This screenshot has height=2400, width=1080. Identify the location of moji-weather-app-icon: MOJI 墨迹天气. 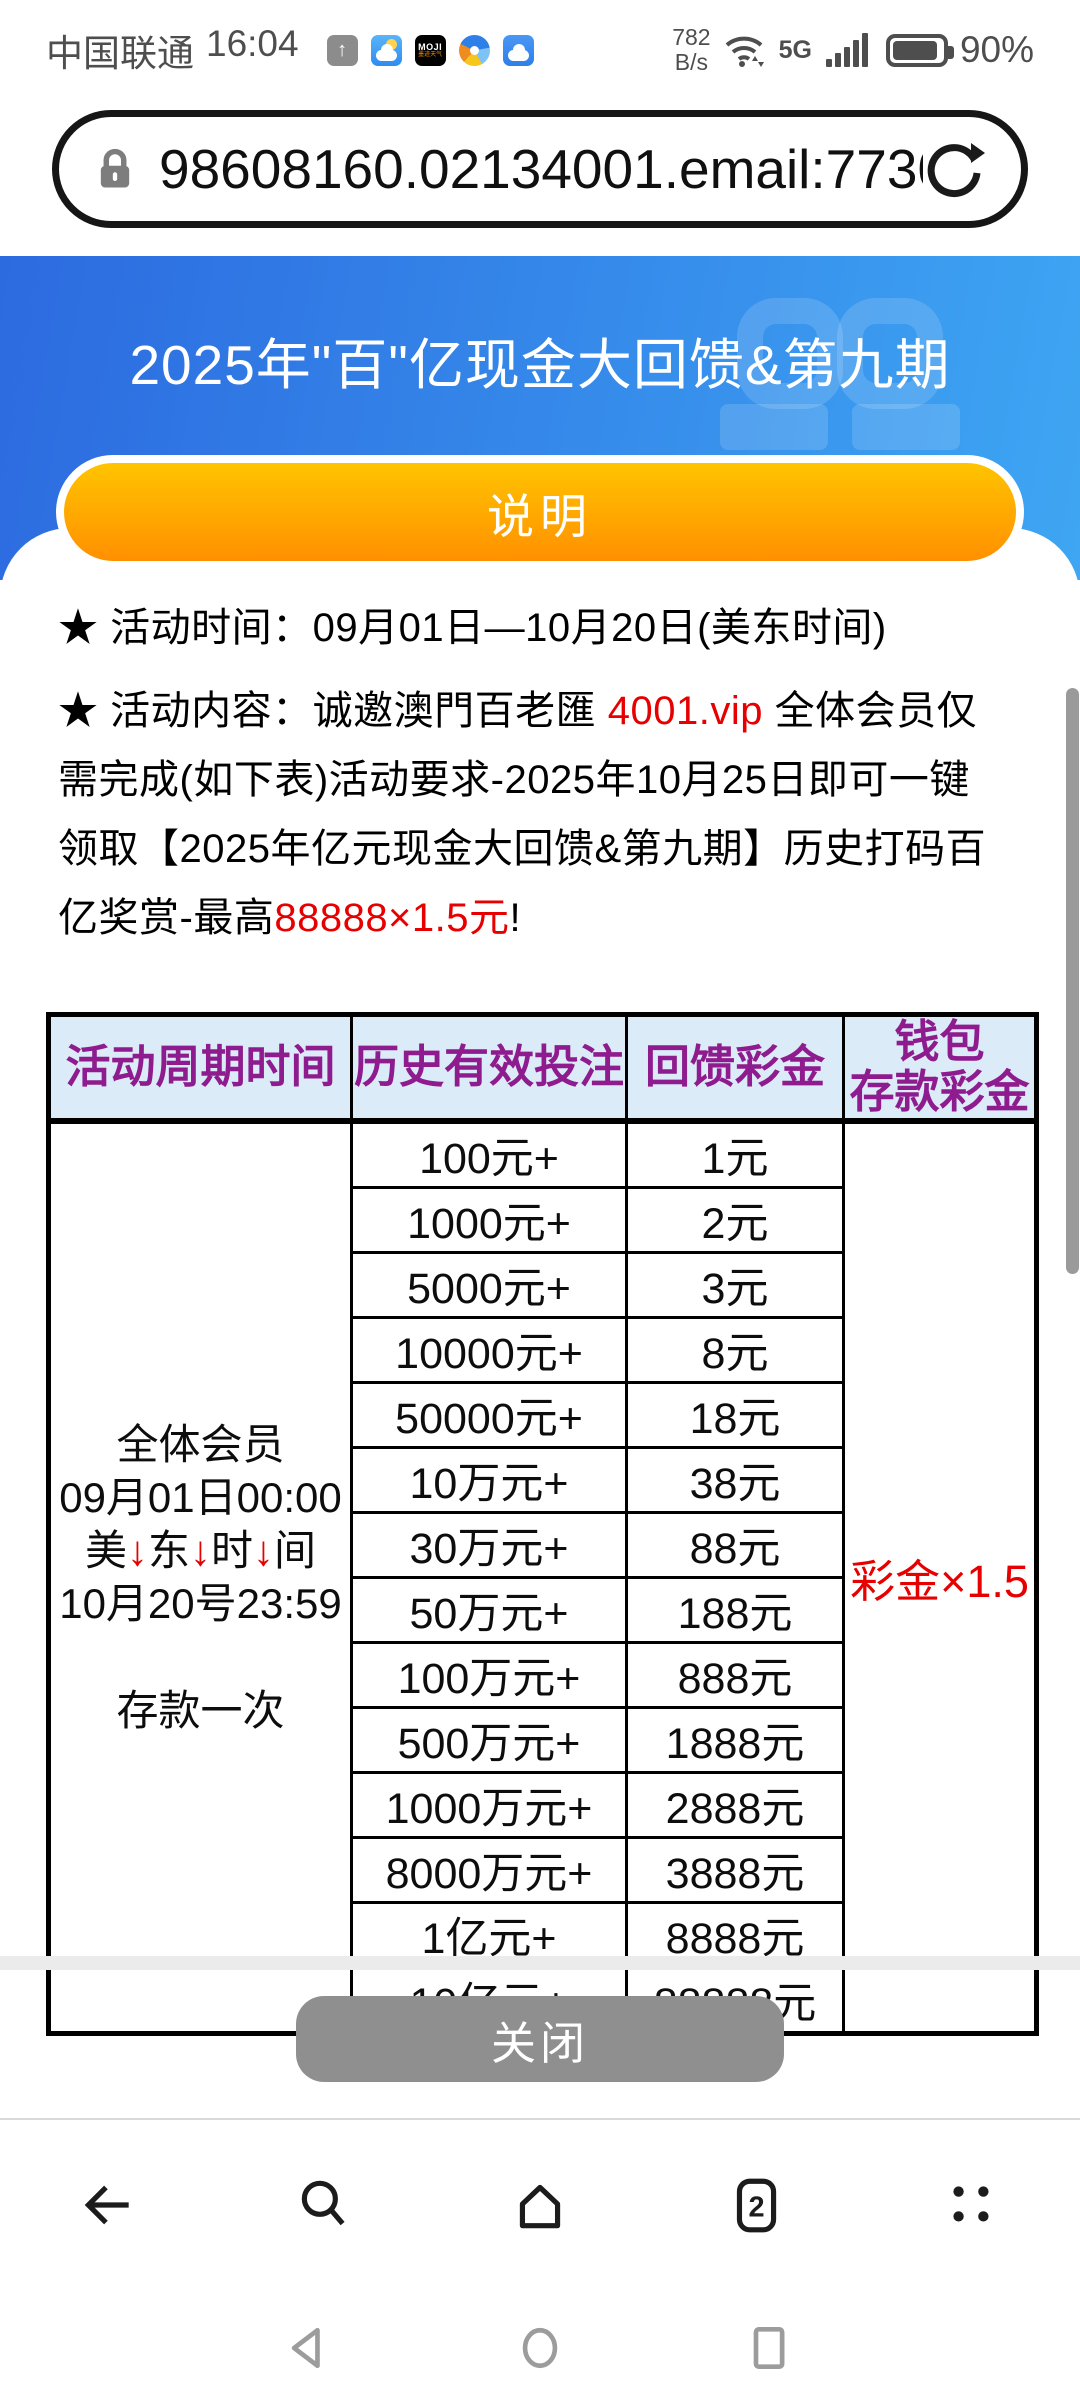
(430, 50).